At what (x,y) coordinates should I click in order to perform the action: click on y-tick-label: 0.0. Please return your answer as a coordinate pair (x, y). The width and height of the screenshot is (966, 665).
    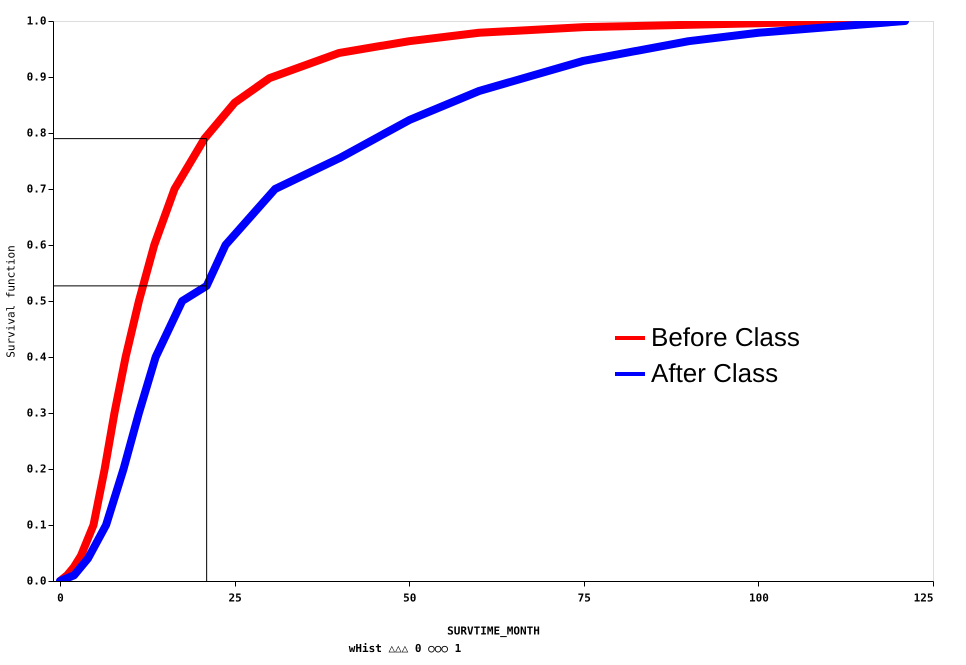
    Looking at the image, I should click on (36, 581).